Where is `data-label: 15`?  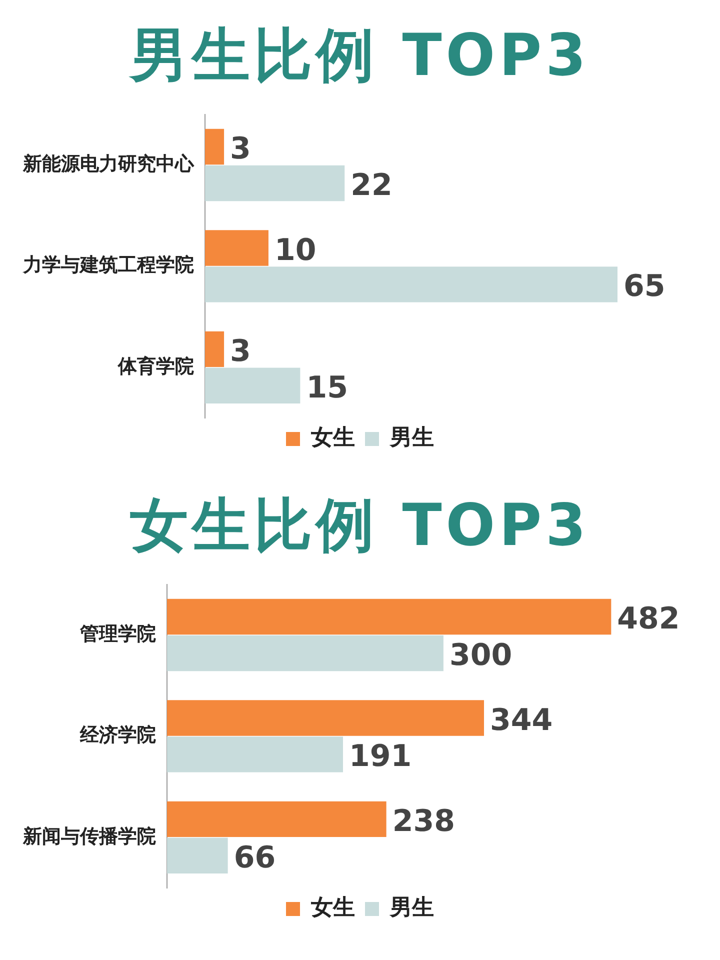
data-label: 15 is located at coordinates (327, 388).